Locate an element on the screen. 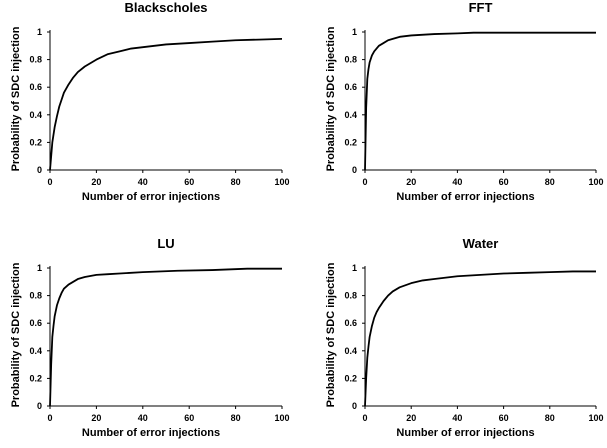  chart-title: Blackscholes is located at coordinates (165, 7).